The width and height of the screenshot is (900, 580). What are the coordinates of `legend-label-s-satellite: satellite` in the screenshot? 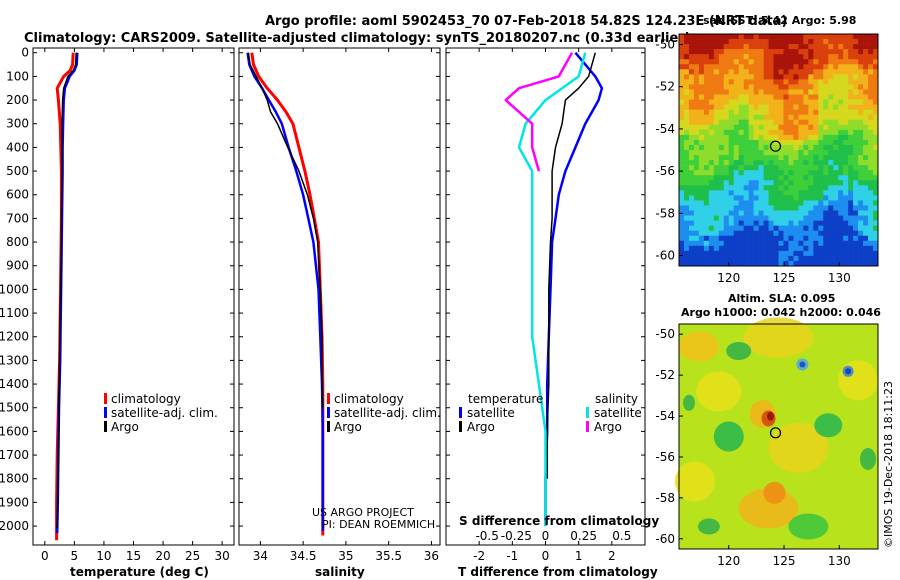 It's located at (618, 413).